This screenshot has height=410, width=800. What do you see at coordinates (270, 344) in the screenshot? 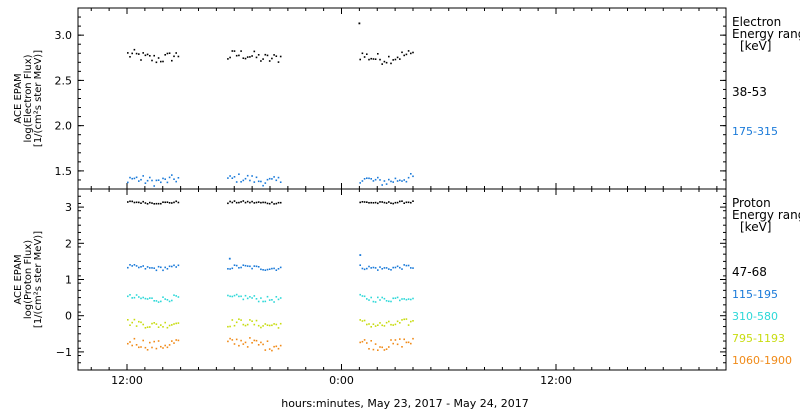
I see `series-1060-1900` at bounding box center [270, 344].